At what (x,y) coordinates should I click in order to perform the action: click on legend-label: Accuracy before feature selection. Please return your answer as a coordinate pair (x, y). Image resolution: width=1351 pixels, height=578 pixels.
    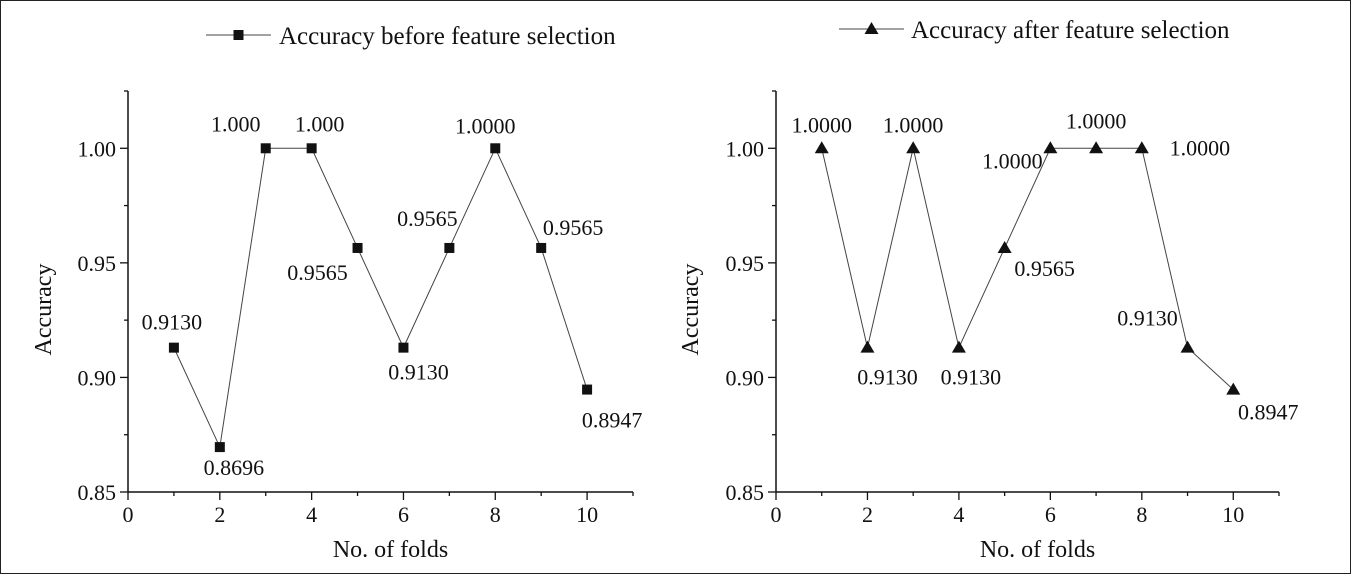
    Looking at the image, I should click on (447, 36).